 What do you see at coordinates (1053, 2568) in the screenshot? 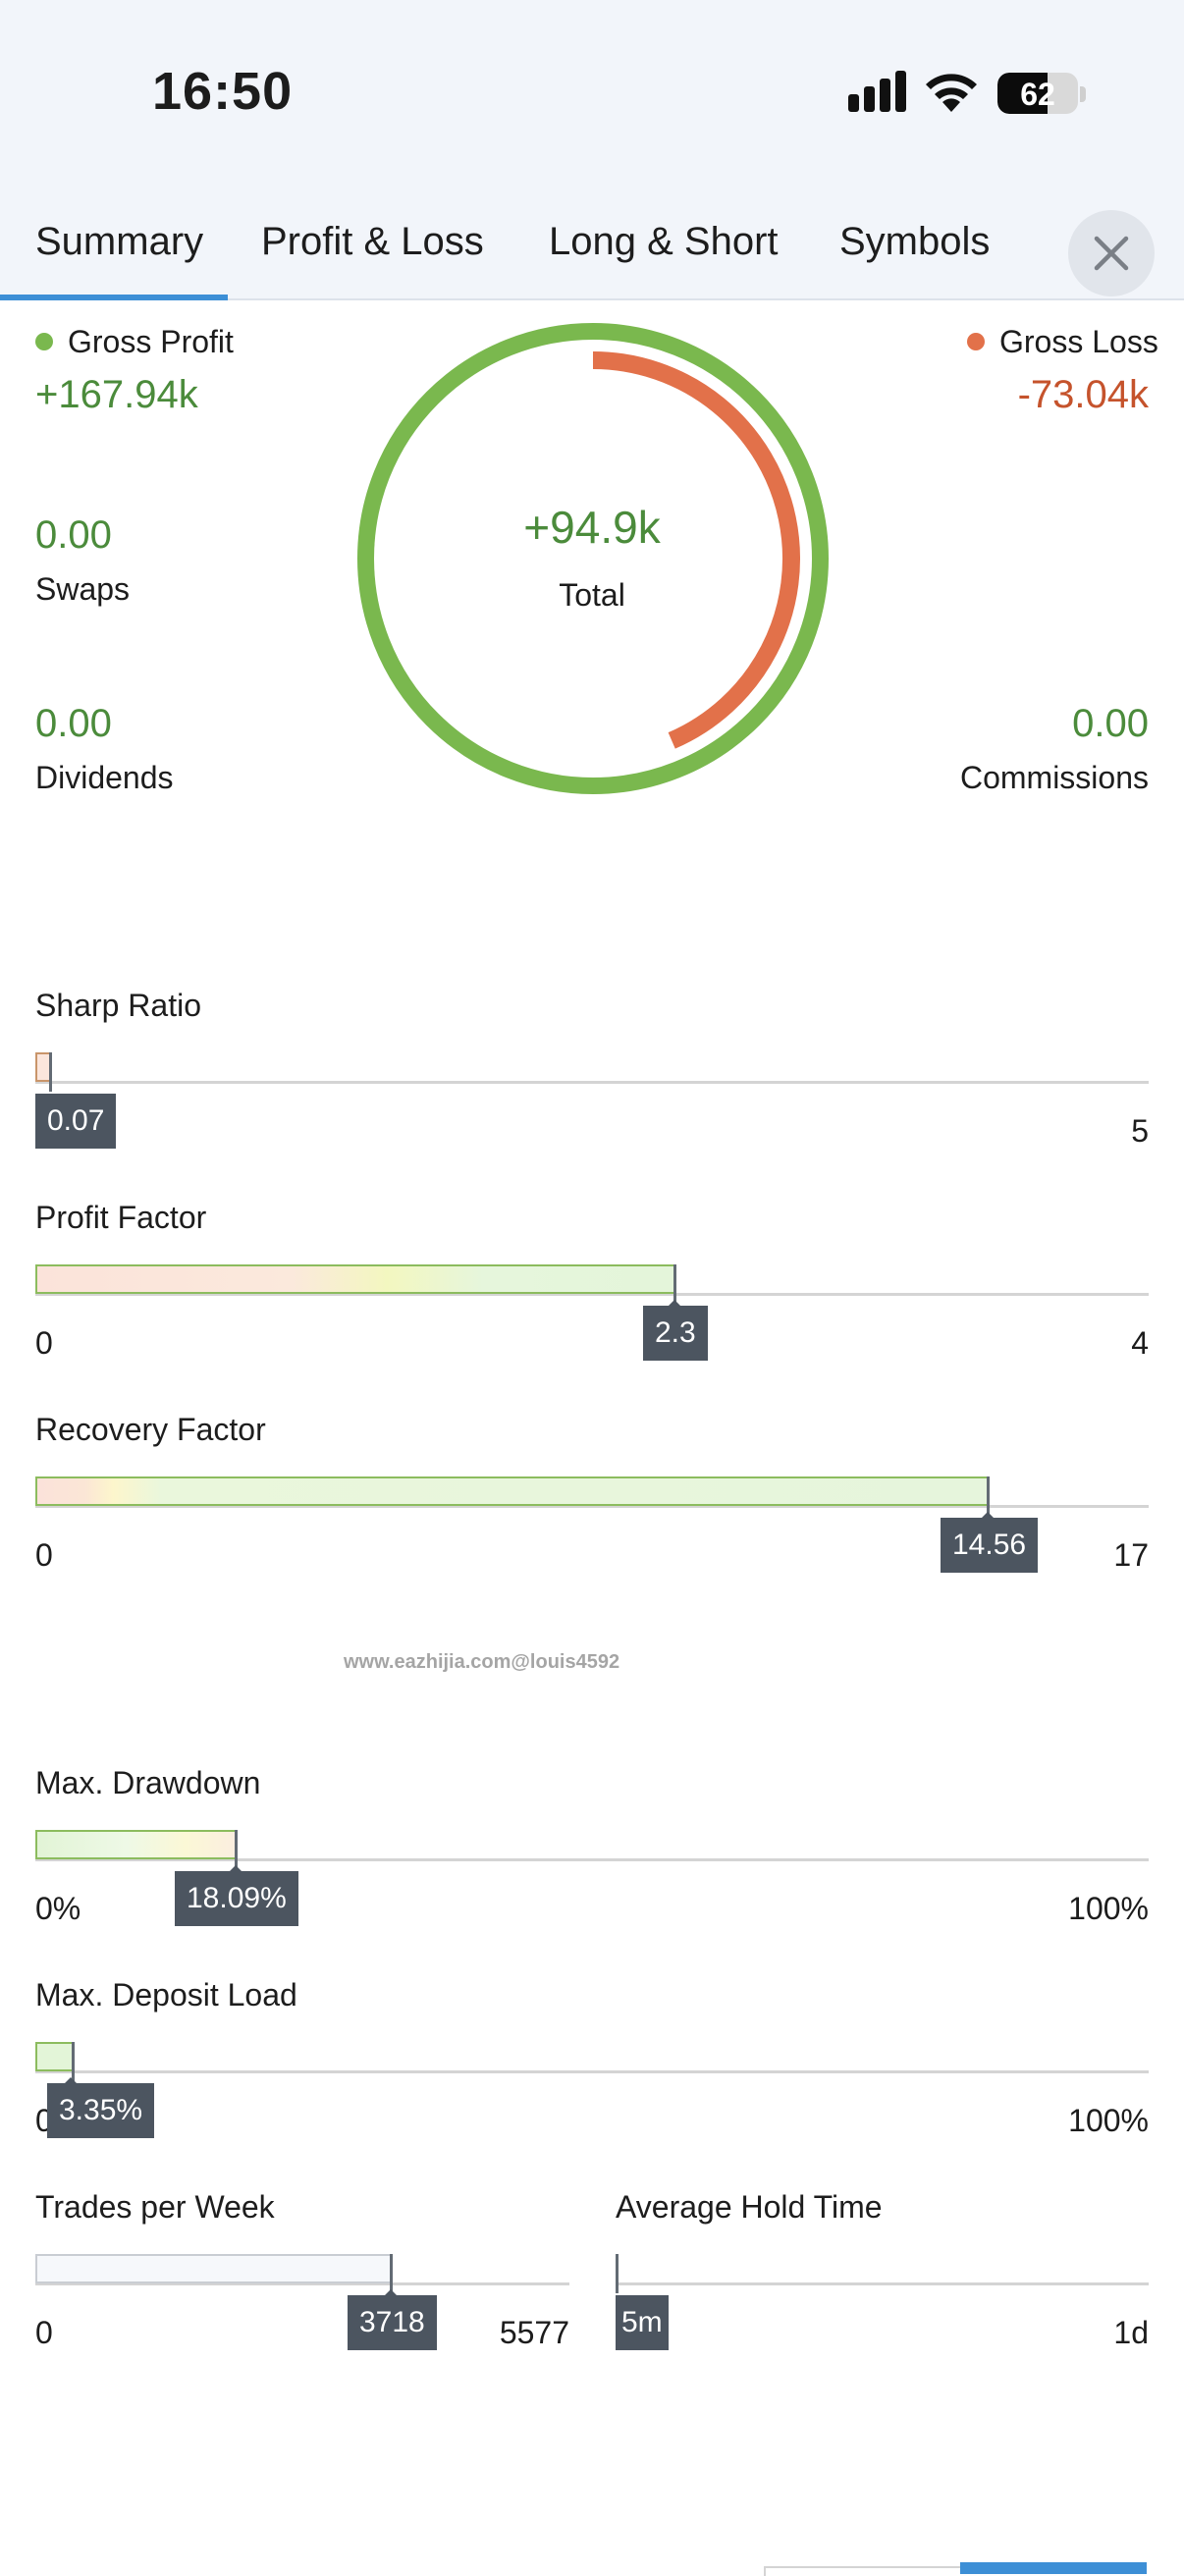
I see `bottom-toggle-right` at bounding box center [1053, 2568].